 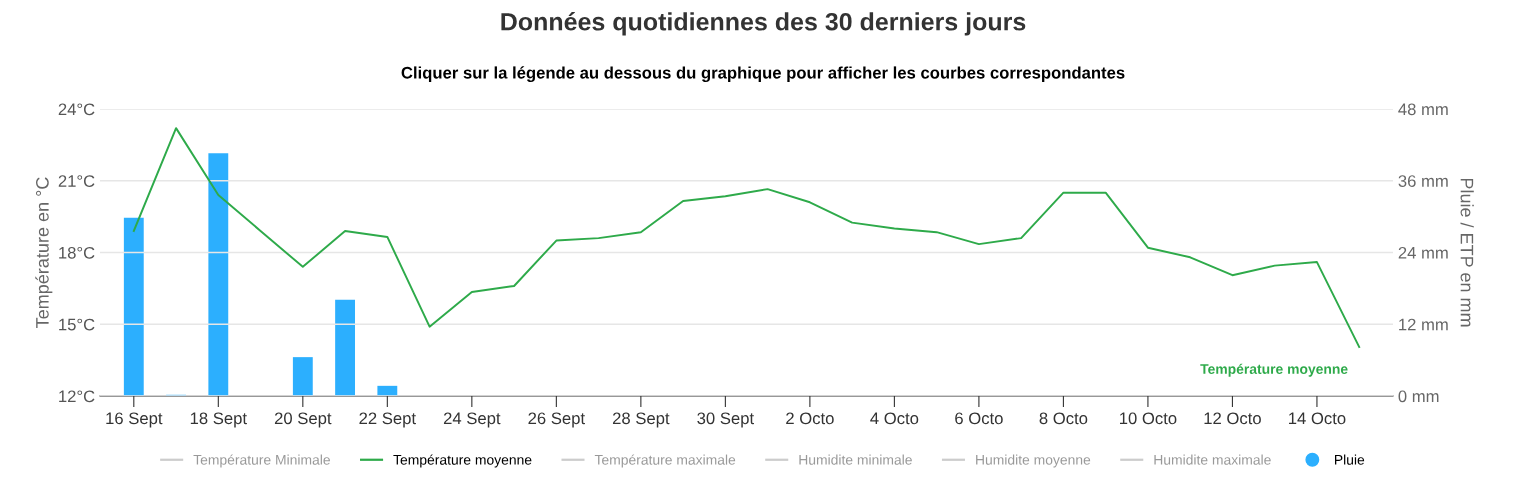 What do you see at coordinates (810, 418) in the screenshot?
I see `x-tick-label: 2 Octo` at bounding box center [810, 418].